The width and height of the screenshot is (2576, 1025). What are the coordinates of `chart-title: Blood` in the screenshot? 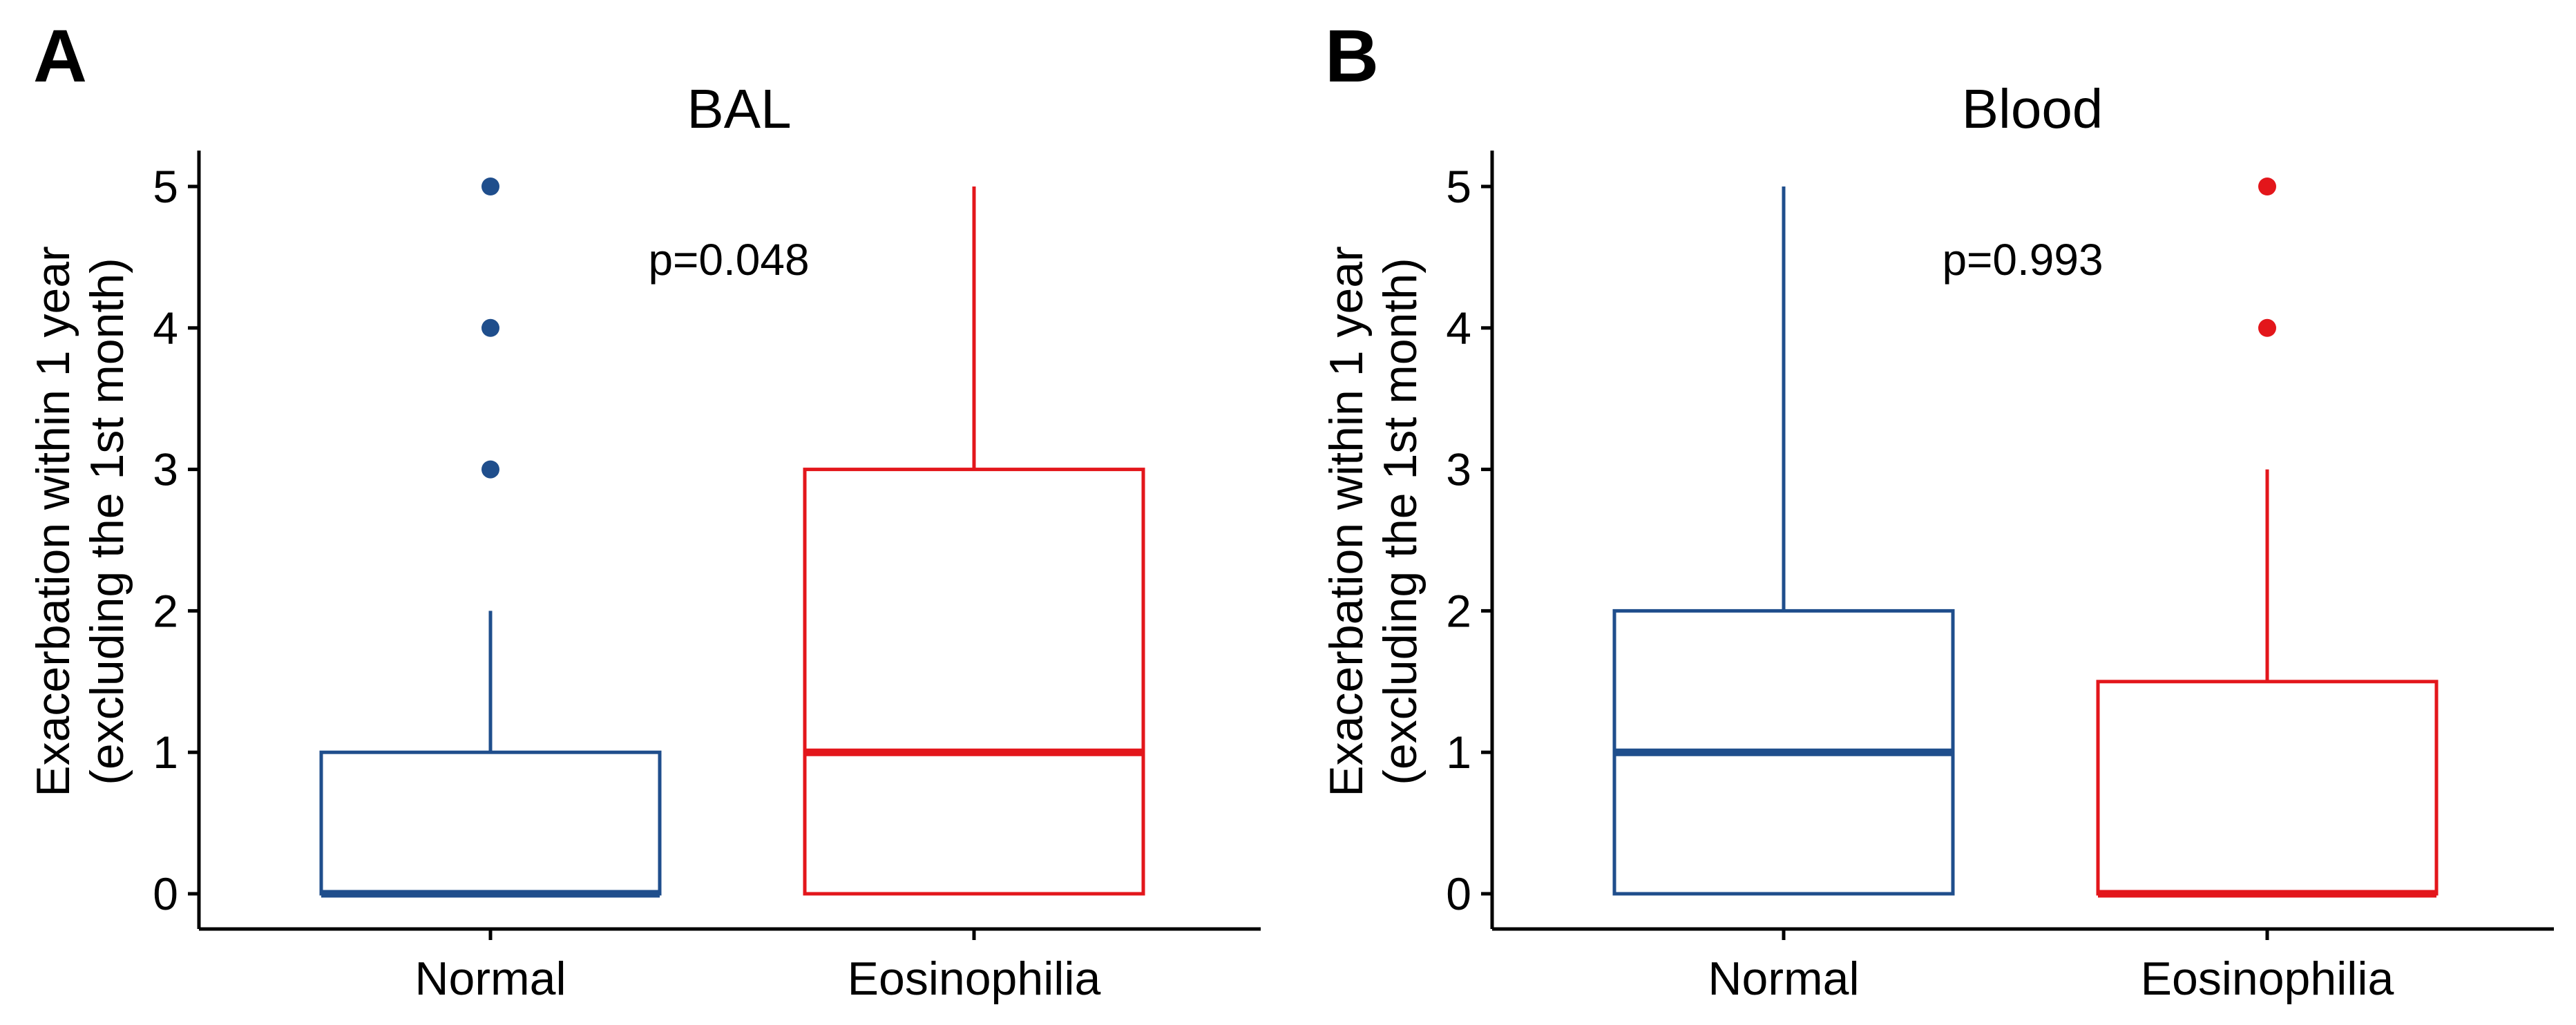 It's located at (2032, 109).